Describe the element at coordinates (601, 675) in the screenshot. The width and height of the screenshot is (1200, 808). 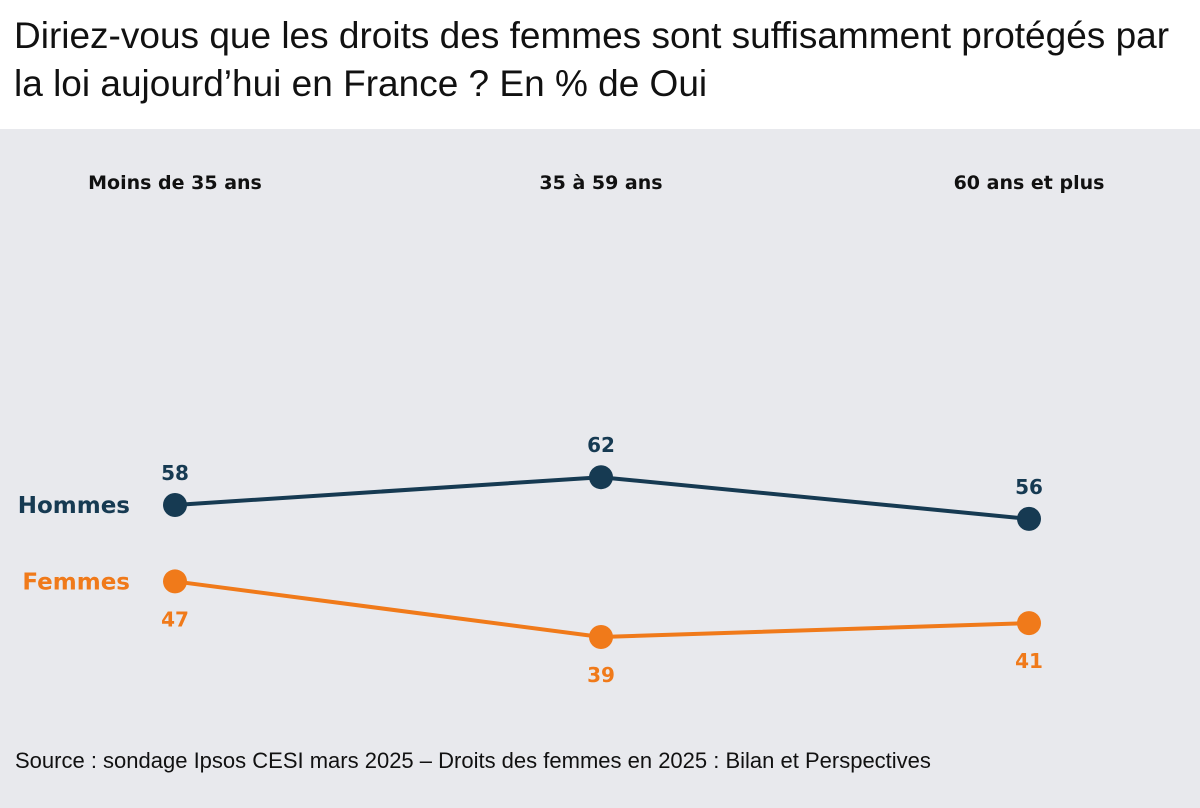
I see `data-label: 39` at that location.